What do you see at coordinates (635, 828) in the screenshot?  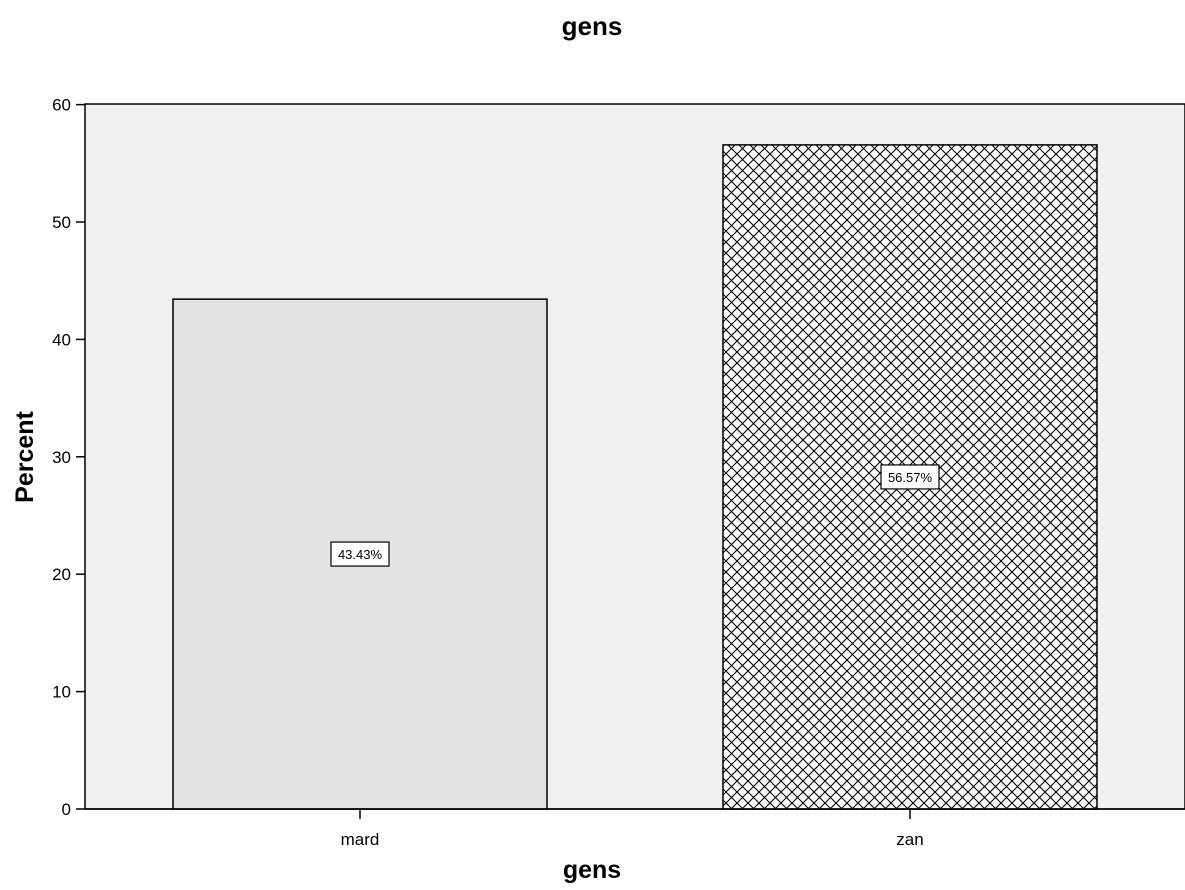 I see `x-axis: mard zan` at bounding box center [635, 828].